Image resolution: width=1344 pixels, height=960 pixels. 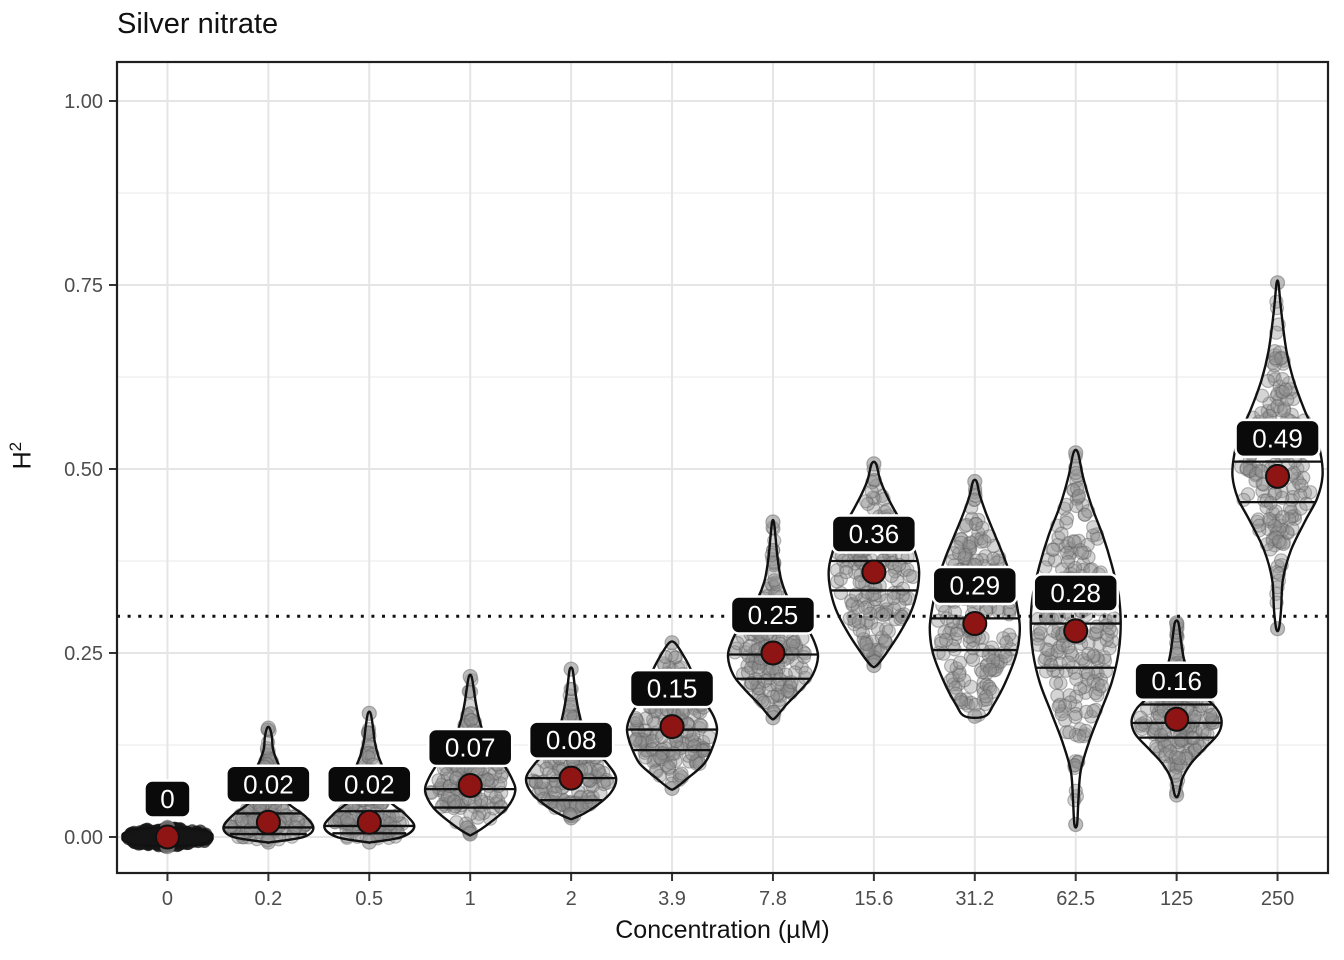 I want to click on mean-marker-3.9: 0.15, so click(x=672, y=704).